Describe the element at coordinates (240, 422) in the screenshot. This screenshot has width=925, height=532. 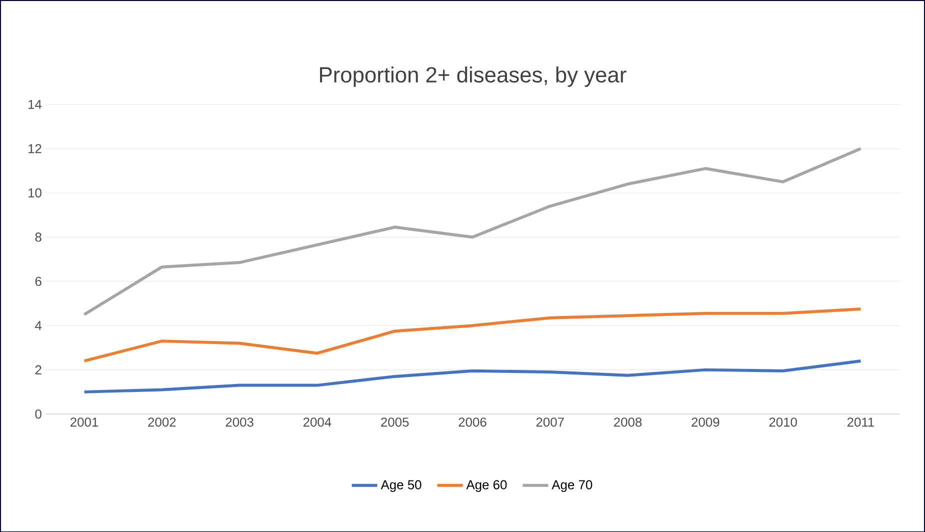
I see `x-tick-label: 2003` at that location.